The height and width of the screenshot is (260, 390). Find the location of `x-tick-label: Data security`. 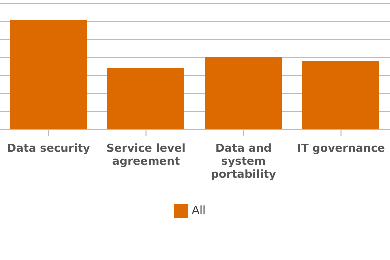

x-tick-label: Data security is located at coordinates (48, 148).